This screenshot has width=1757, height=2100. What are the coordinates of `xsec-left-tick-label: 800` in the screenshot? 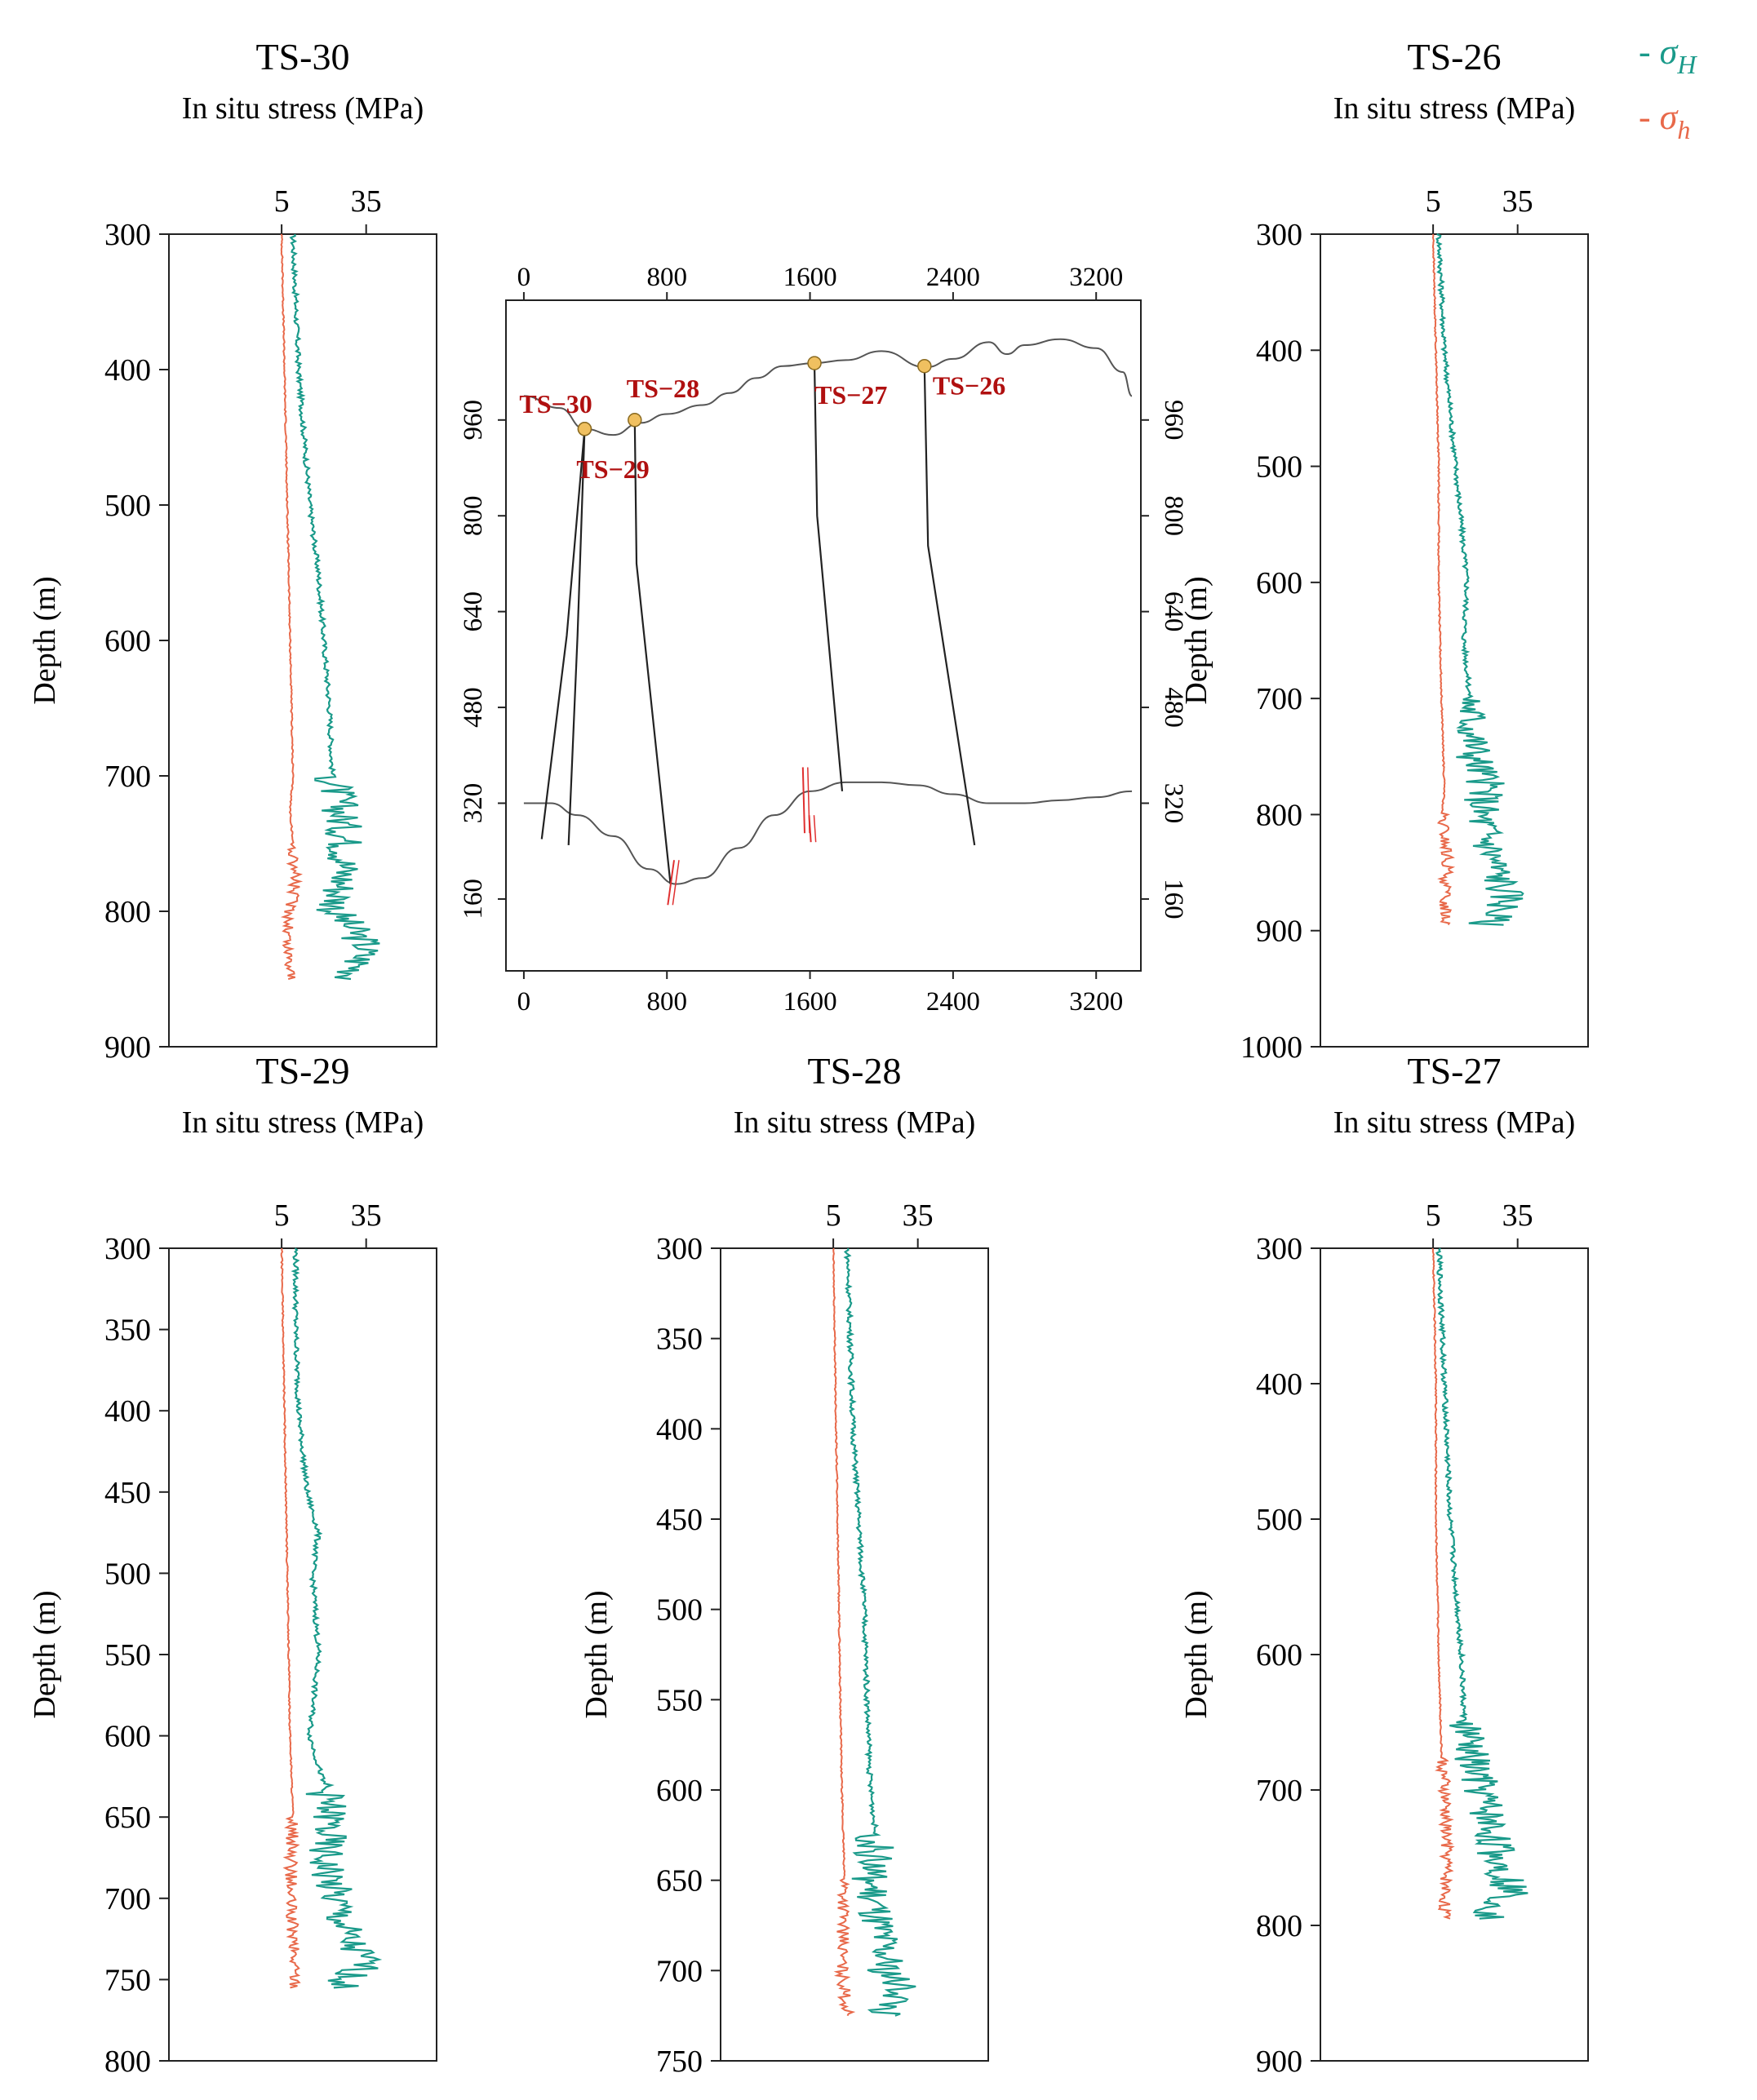 It's located at (474, 515).